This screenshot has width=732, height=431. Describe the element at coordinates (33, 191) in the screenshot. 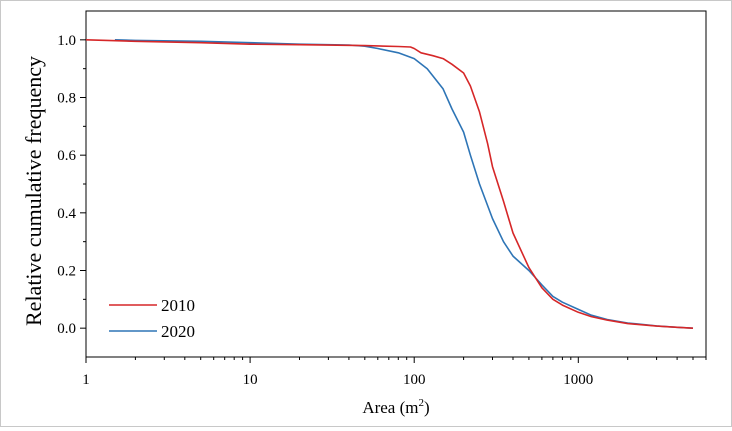

I see `y-axis-title: Relative cumulative frequency` at that location.